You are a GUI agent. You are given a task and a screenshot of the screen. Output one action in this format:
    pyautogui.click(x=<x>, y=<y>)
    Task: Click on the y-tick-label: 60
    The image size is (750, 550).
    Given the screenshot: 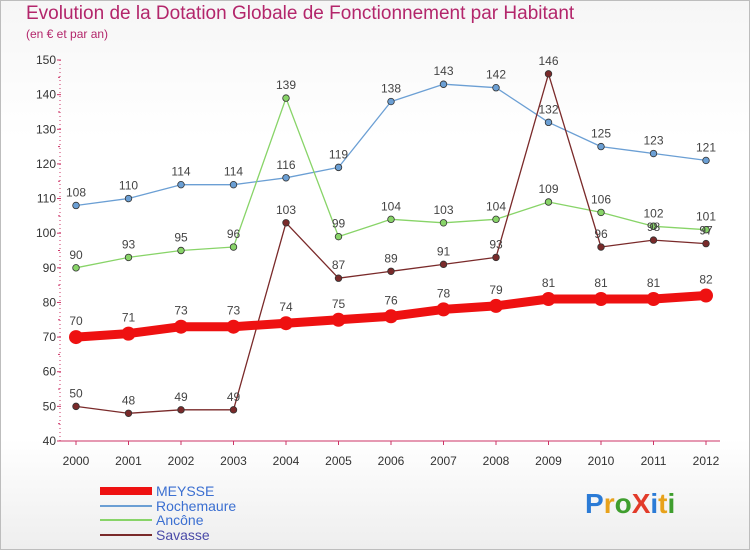 What is the action you would take?
    pyautogui.click(x=50, y=372)
    